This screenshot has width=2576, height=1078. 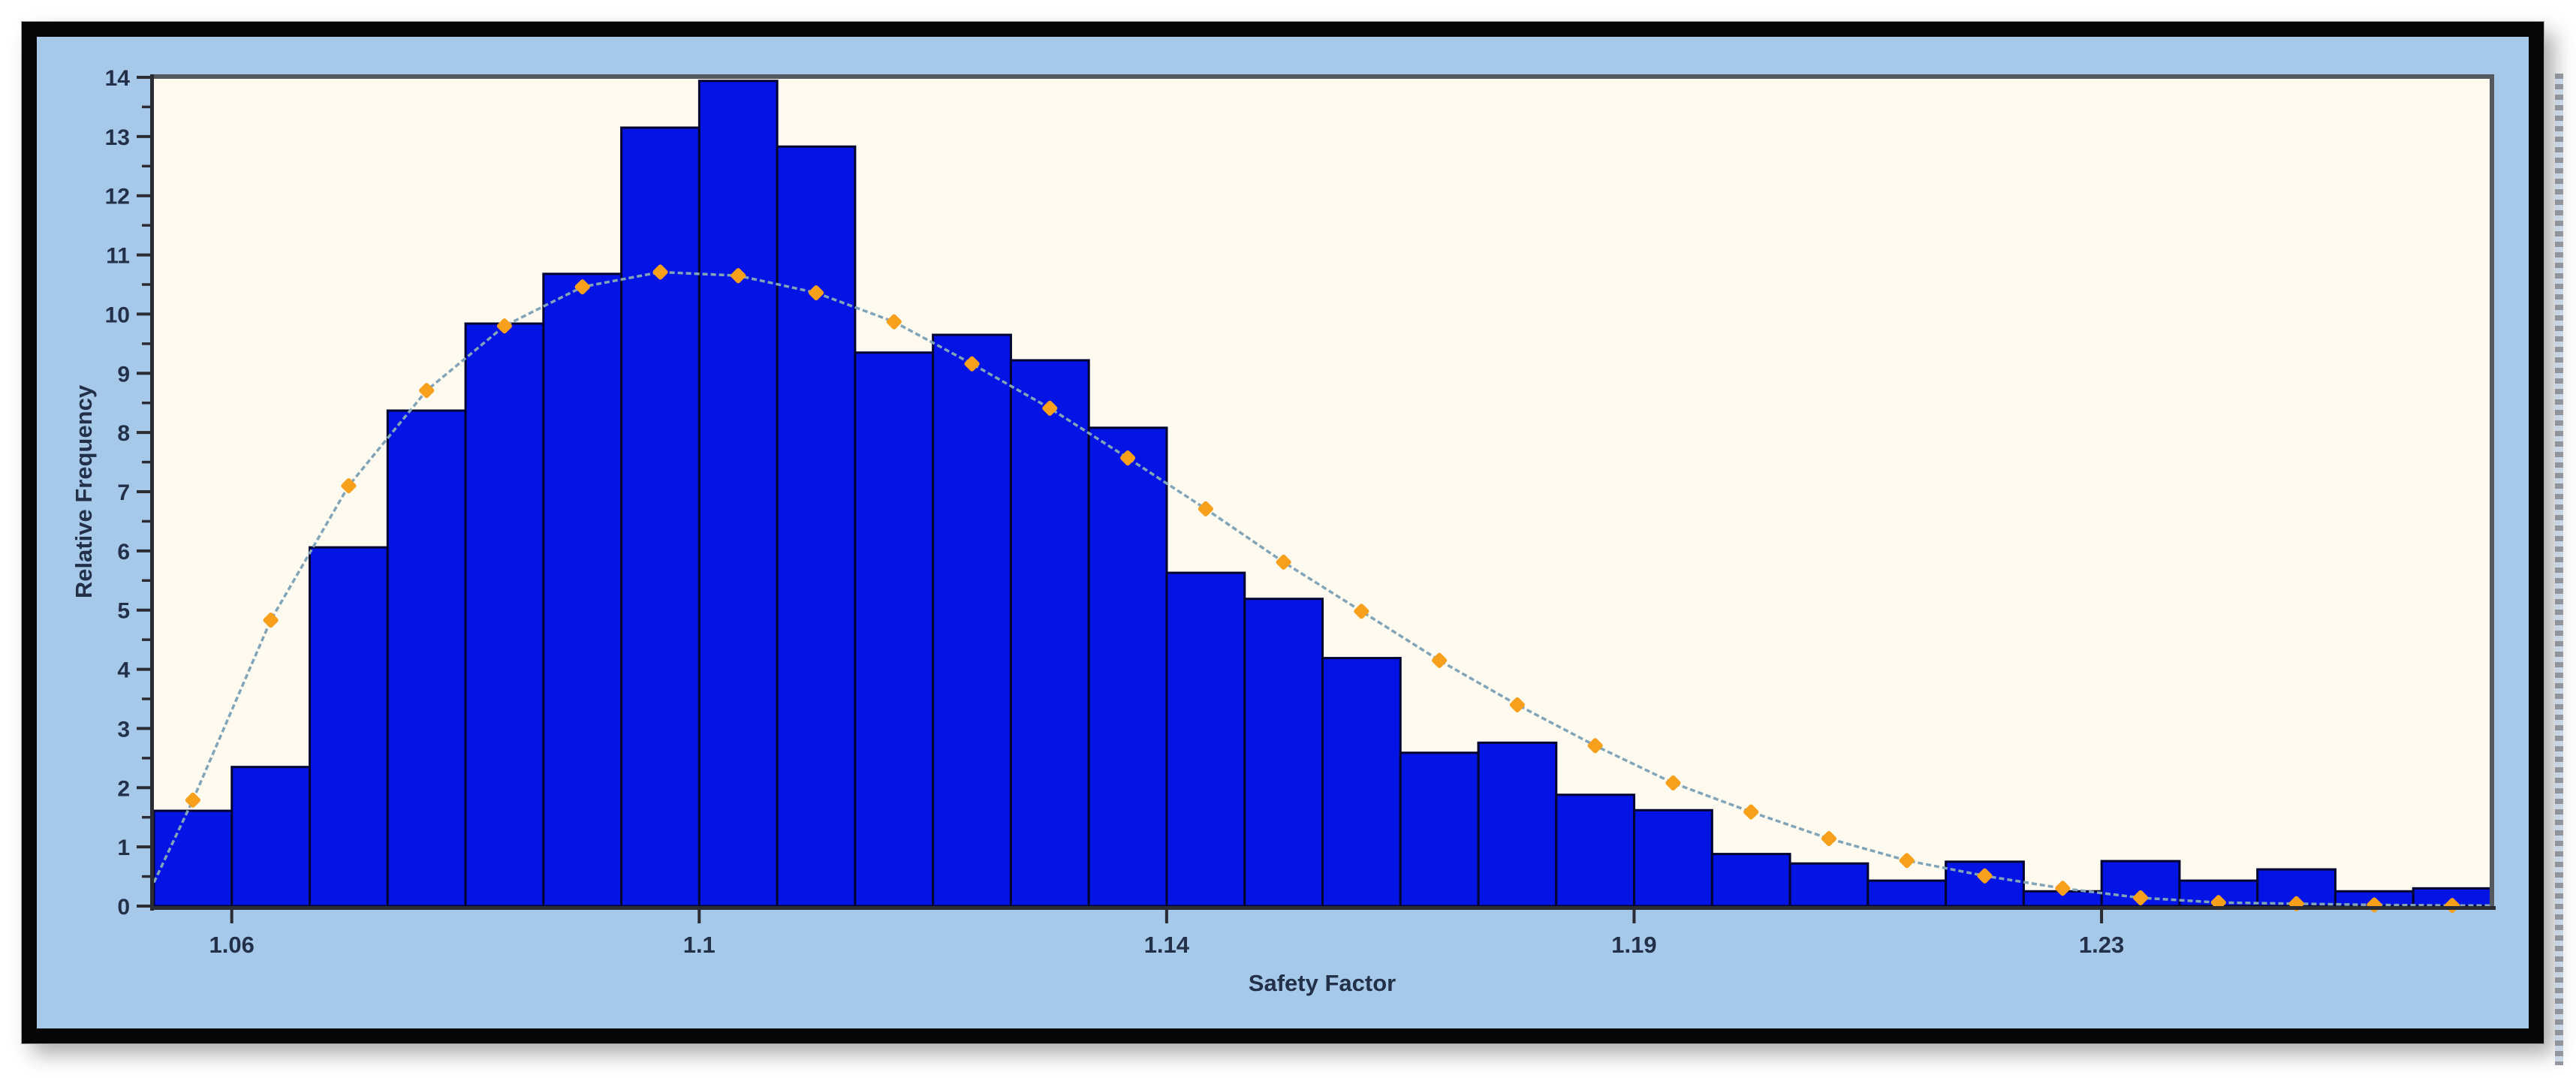 What do you see at coordinates (123, 670) in the screenshot?
I see `y-tick-label: 4` at bounding box center [123, 670].